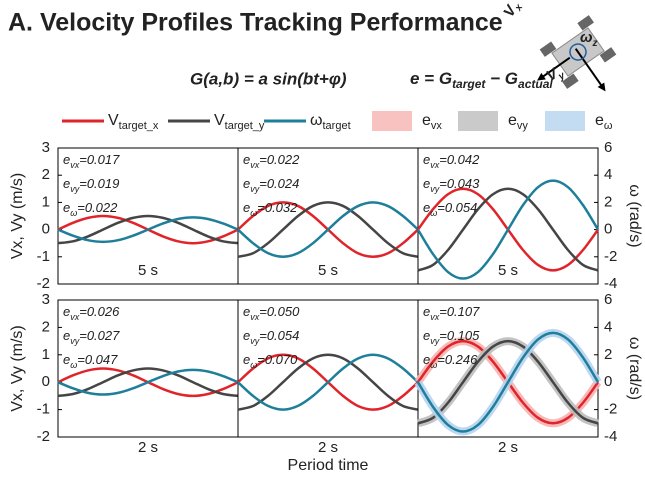  I want to click on vy-arrow, so click(589, 68).